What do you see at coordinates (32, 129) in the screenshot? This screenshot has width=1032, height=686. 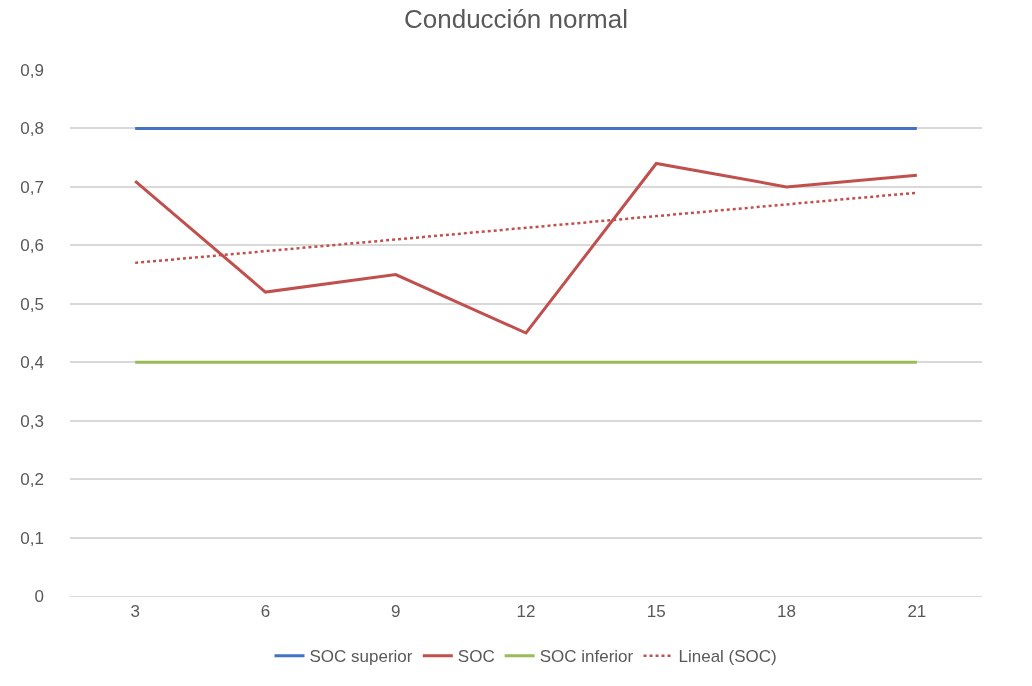 I see `y-tick-label: 0,8` at bounding box center [32, 129].